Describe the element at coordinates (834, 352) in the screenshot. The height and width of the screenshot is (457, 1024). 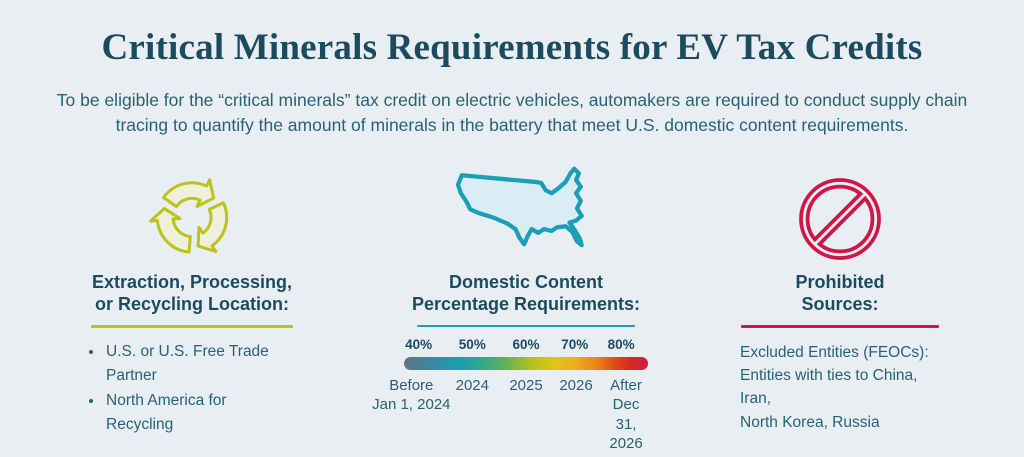
I see `excluded-line: Excluded Entities (FEOCs):` at that location.